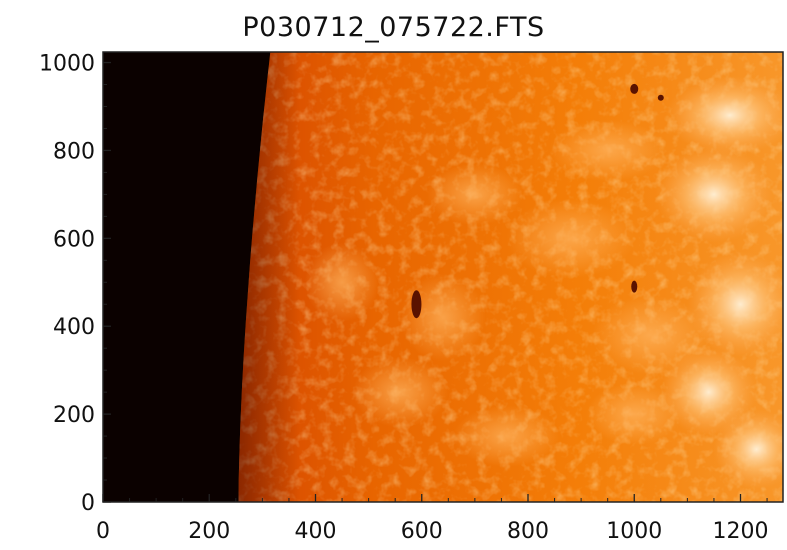 Image resolution: width=787 pixels, height=550 pixels. What do you see at coordinates (316, 531) in the screenshot?
I see `x-tick-label: 400` at bounding box center [316, 531].